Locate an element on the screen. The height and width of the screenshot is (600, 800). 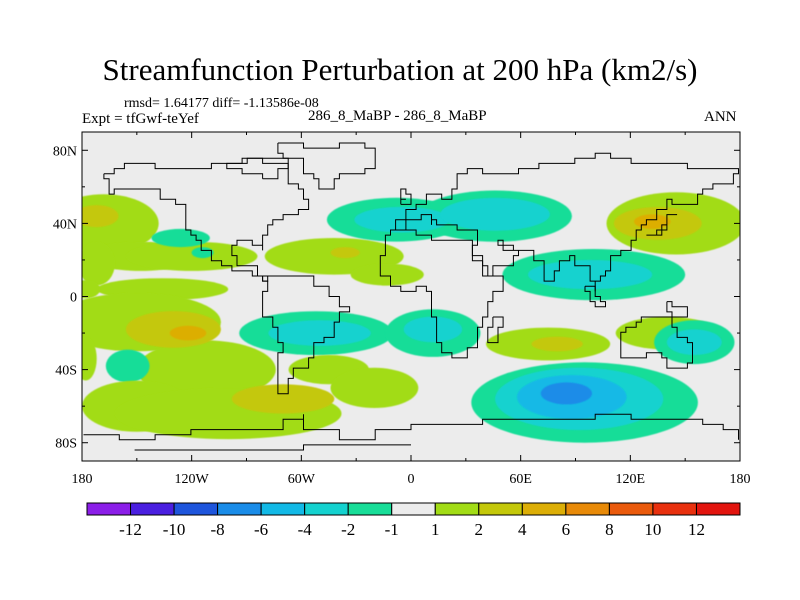
x-tick-label: 120E is located at coordinates (631, 479).